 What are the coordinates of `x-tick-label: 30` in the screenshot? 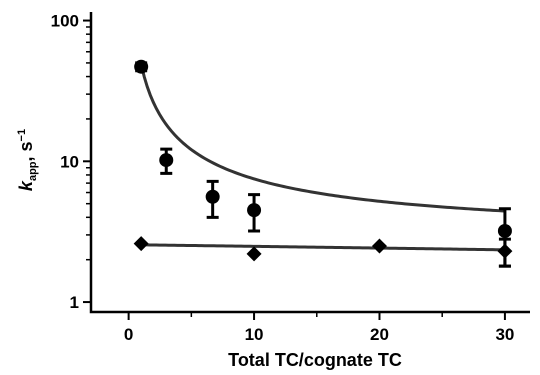 It's located at (504, 334).